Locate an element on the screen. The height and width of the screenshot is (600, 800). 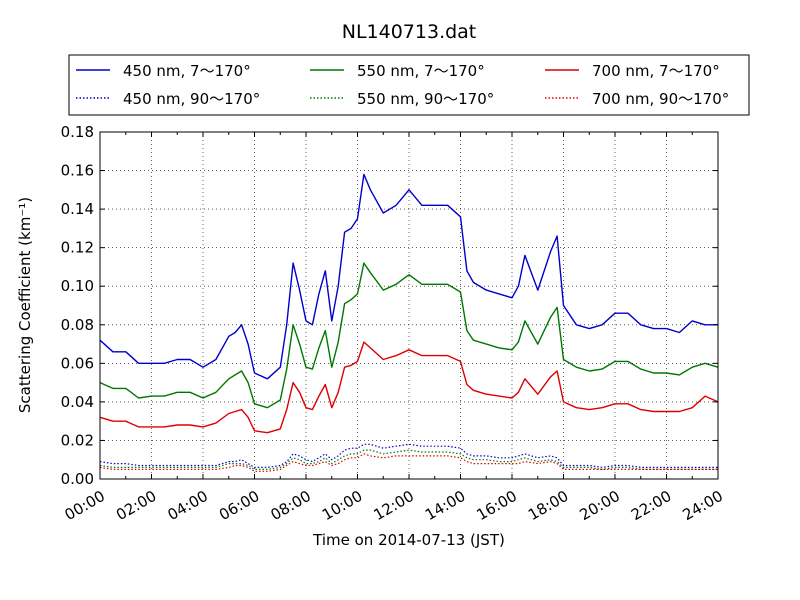
y-tick-label: 0.12 is located at coordinates (77, 248).